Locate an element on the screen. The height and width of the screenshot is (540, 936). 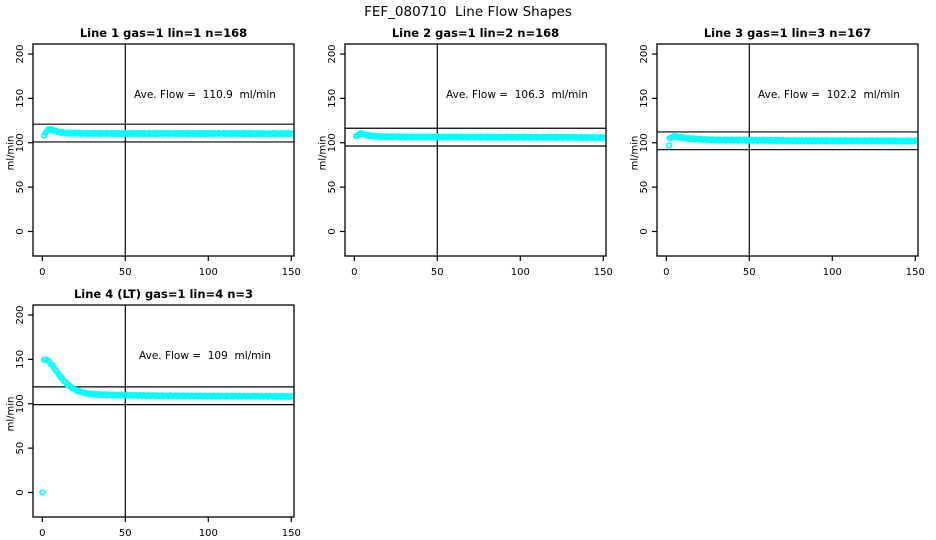
ave-flow-annotation: Ave. Flow = 109 ml/min is located at coordinates (205, 356).